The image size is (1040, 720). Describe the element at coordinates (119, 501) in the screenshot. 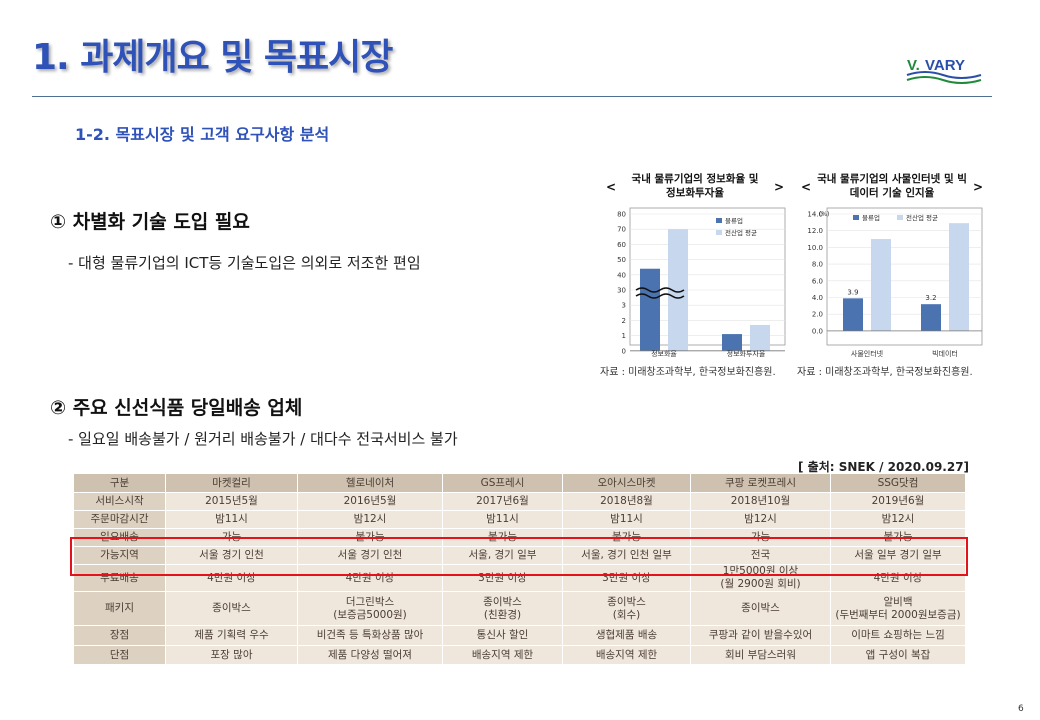

I see `table-row-label: 서비스시작` at that location.